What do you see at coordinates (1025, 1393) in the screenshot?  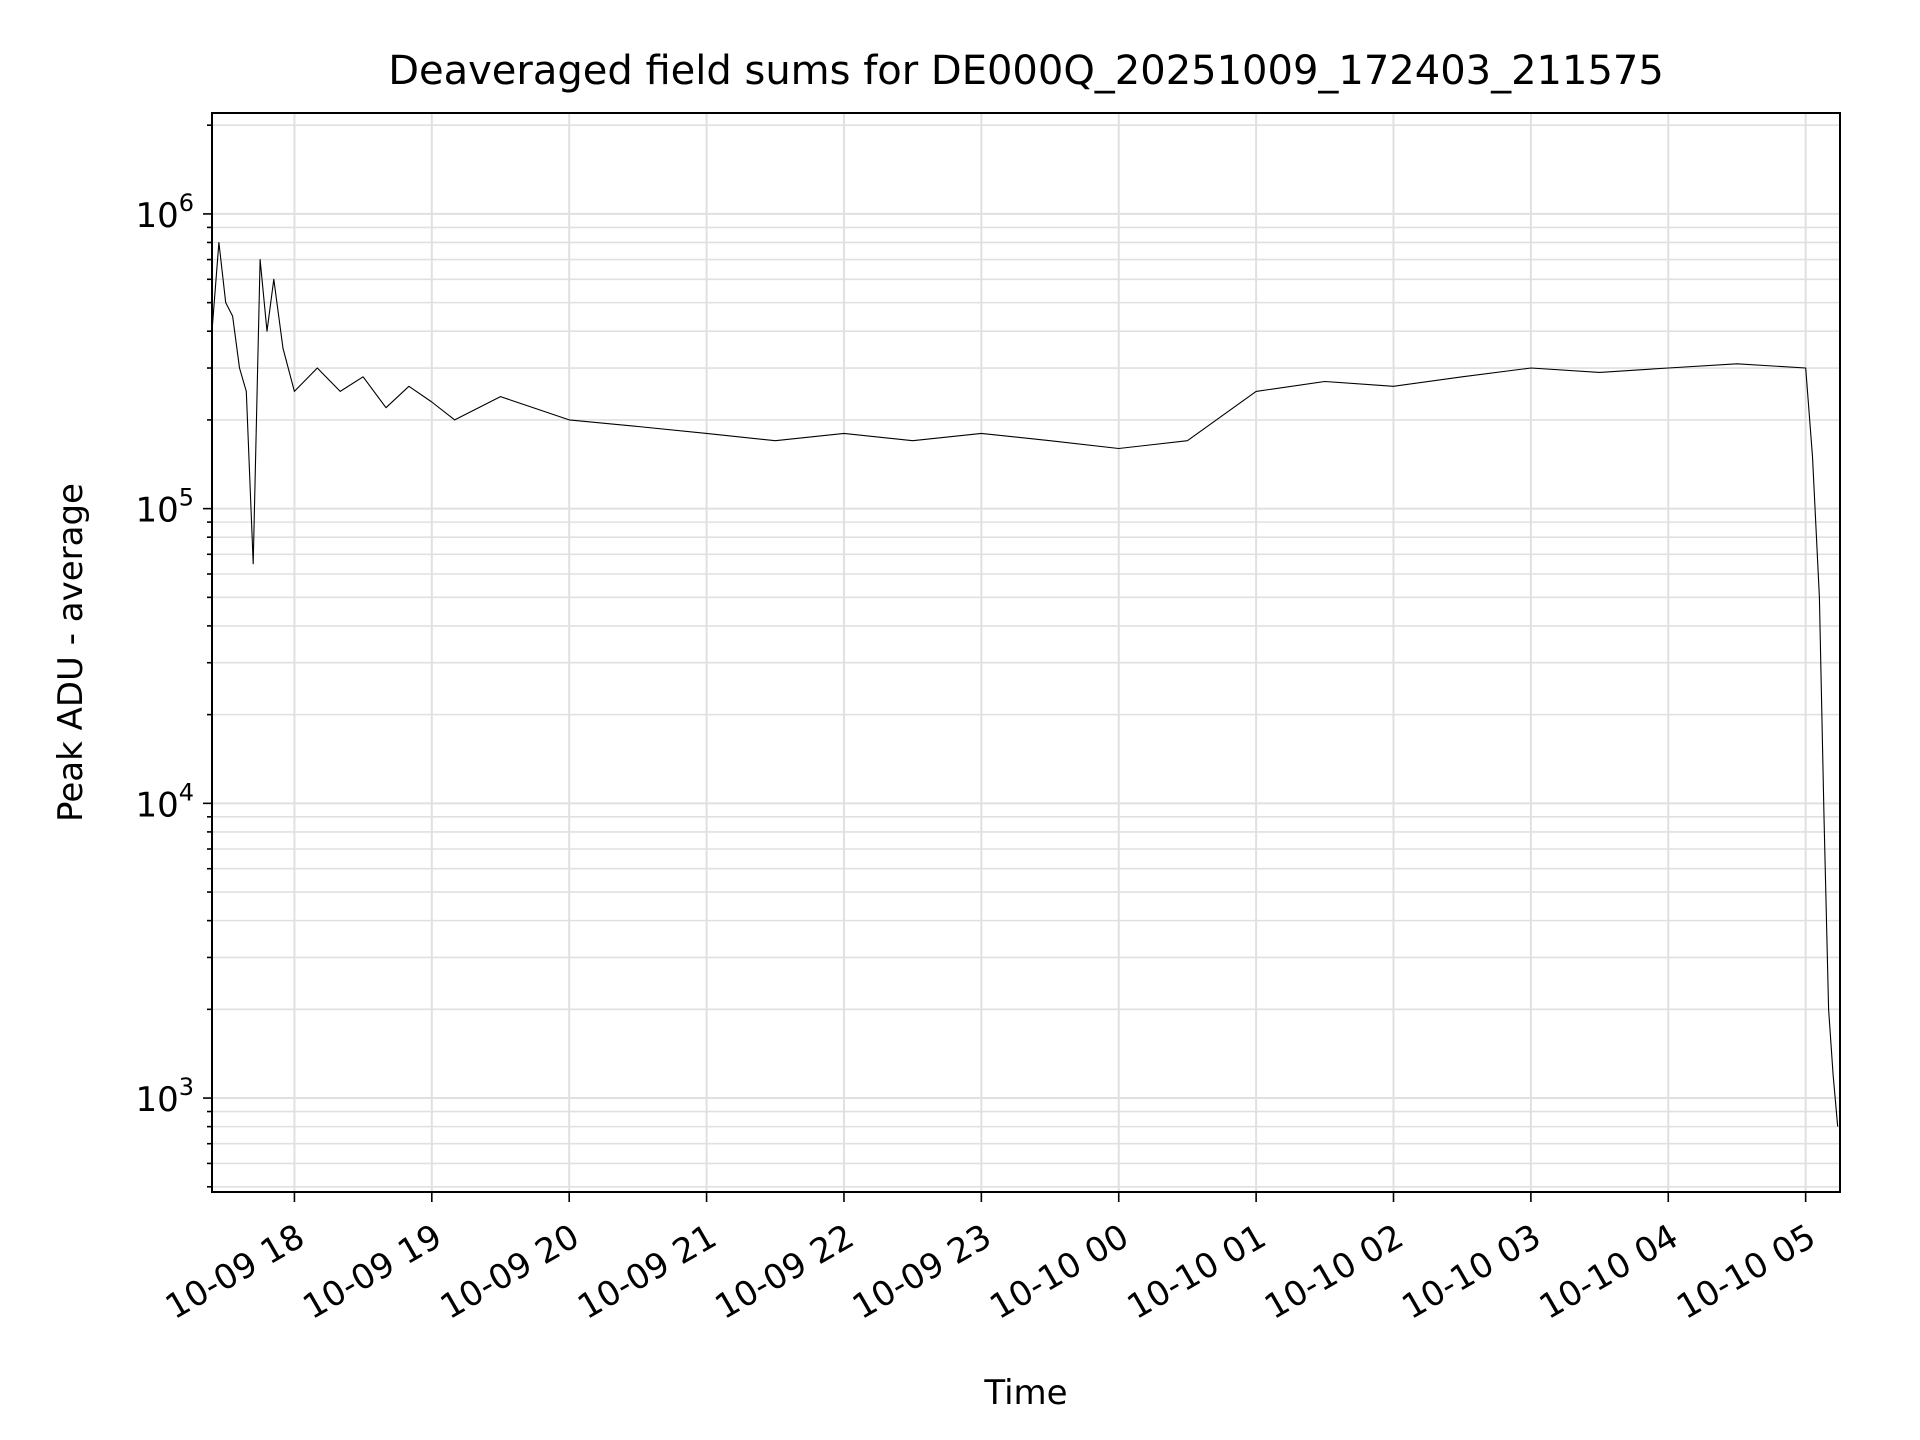 I see `x-axis-label: Time` at bounding box center [1025, 1393].